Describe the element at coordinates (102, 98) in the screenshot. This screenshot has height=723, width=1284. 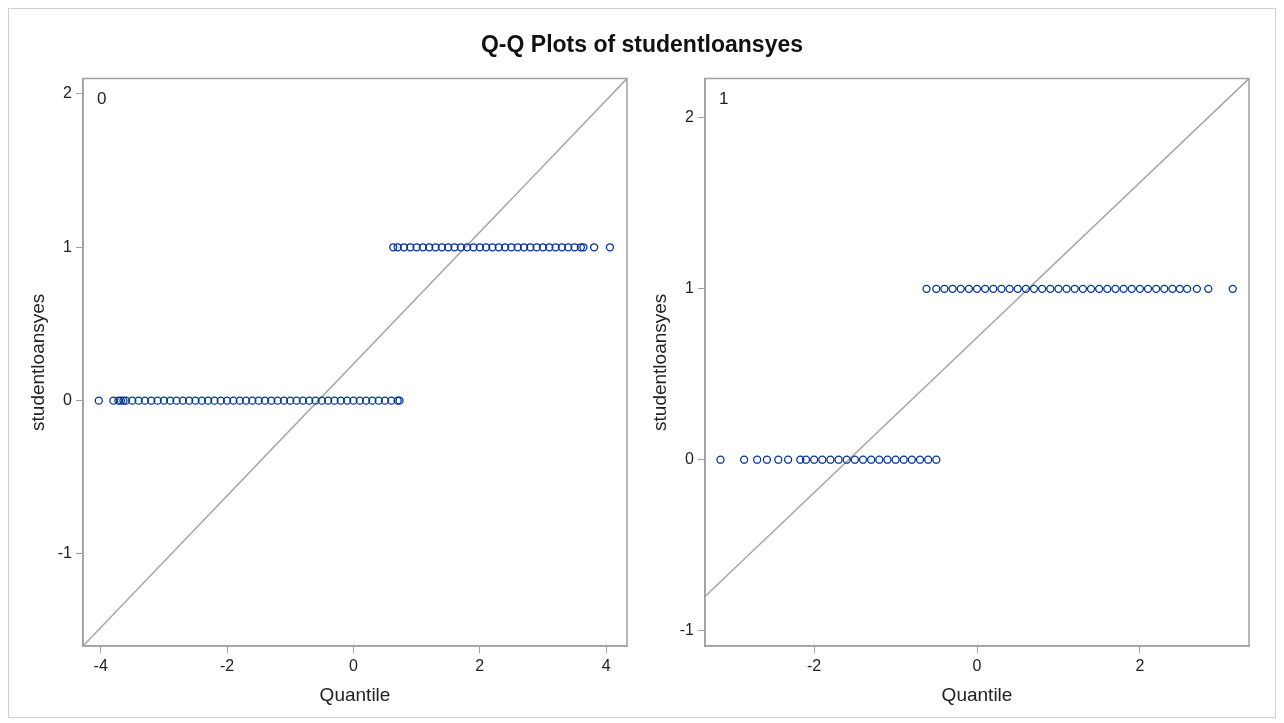
I see `annotation: 0` at that location.